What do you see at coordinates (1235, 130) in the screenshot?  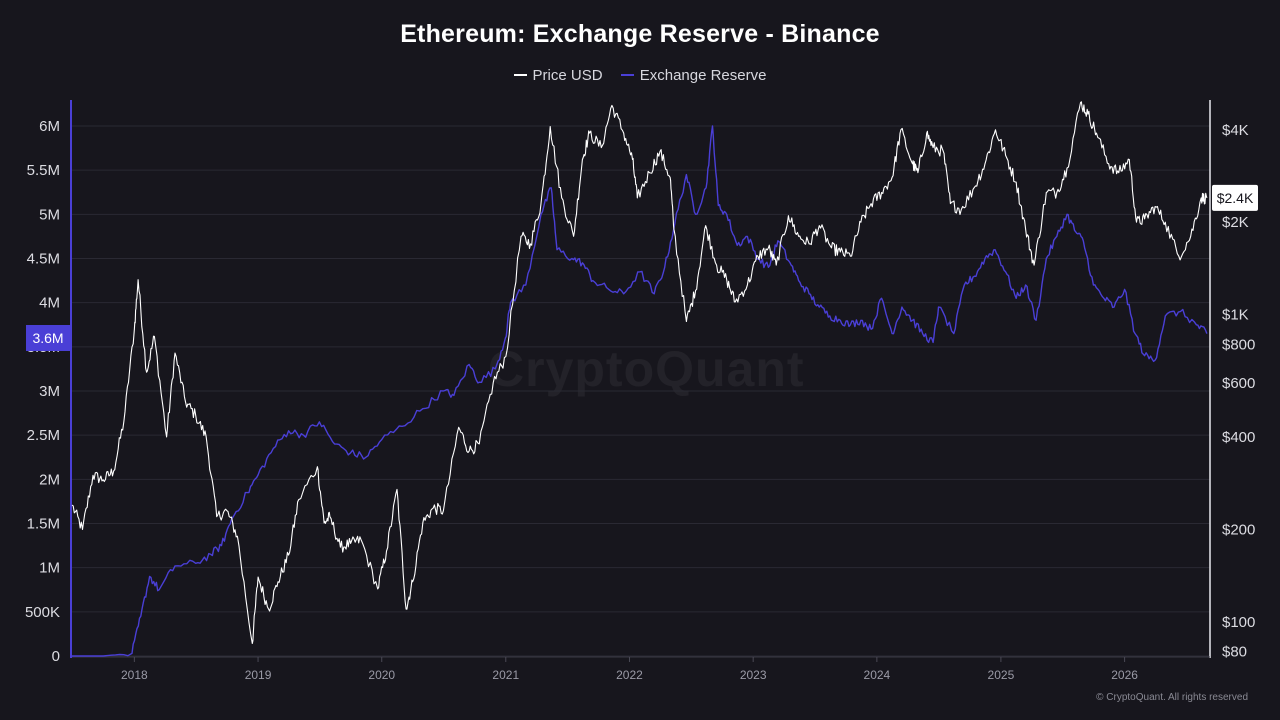 I see `right-tick-label: $4K` at bounding box center [1235, 130].